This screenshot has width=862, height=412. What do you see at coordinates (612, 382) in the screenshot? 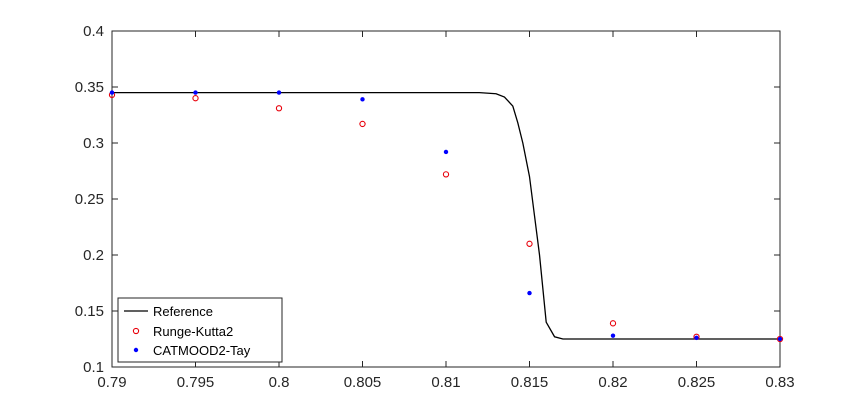
I see `x-tick-label: 0.82` at bounding box center [612, 382].